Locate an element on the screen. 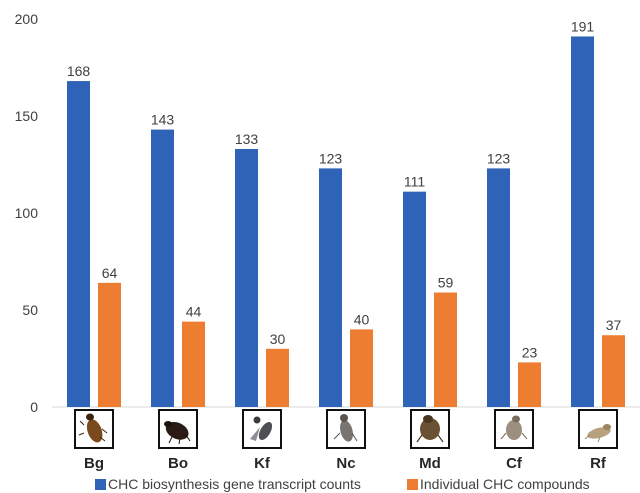 Image resolution: width=640 pixels, height=493 pixels. bar-transcript-counts-rf is located at coordinates (582, 222).